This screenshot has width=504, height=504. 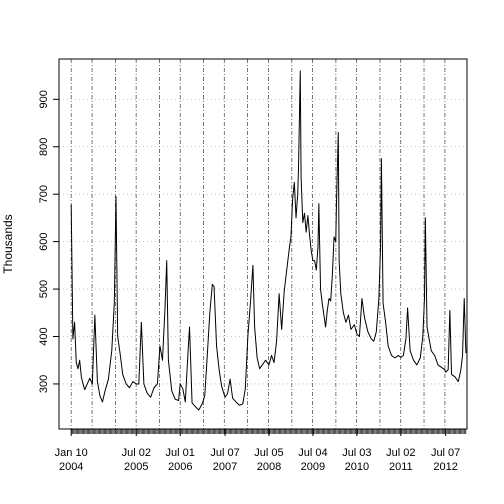 What do you see at coordinates (71, 467) in the screenshot?
I see `x-tick-label-year: 2004` at bounding box center [71, 467].